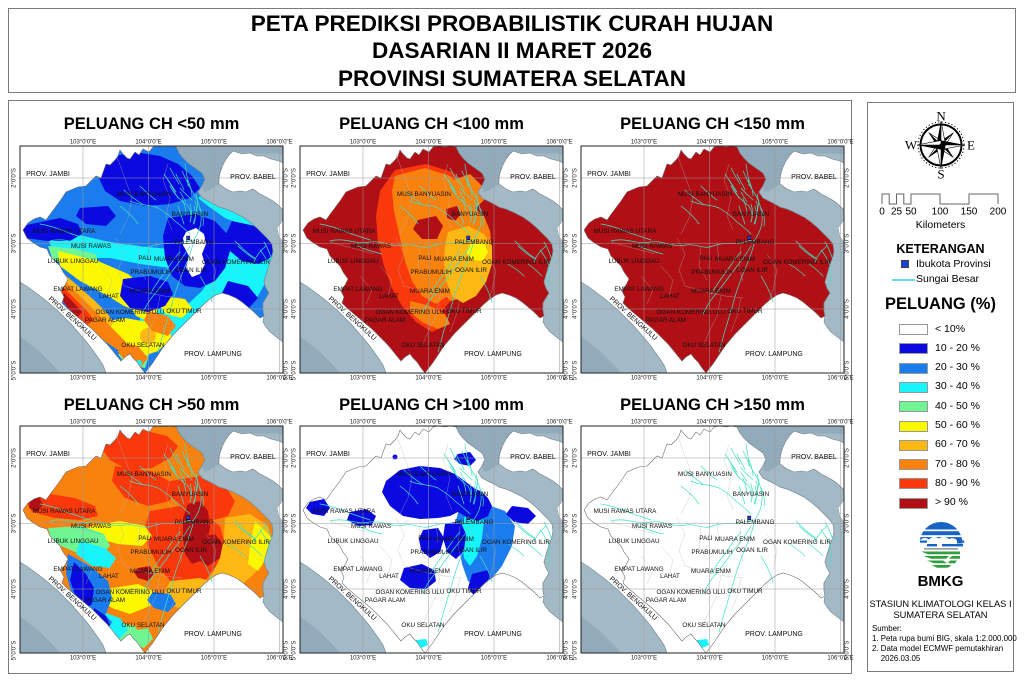  Describe the element at coordinates (998, 212) in the screenshot. I see `svg-text: 200` at that location.